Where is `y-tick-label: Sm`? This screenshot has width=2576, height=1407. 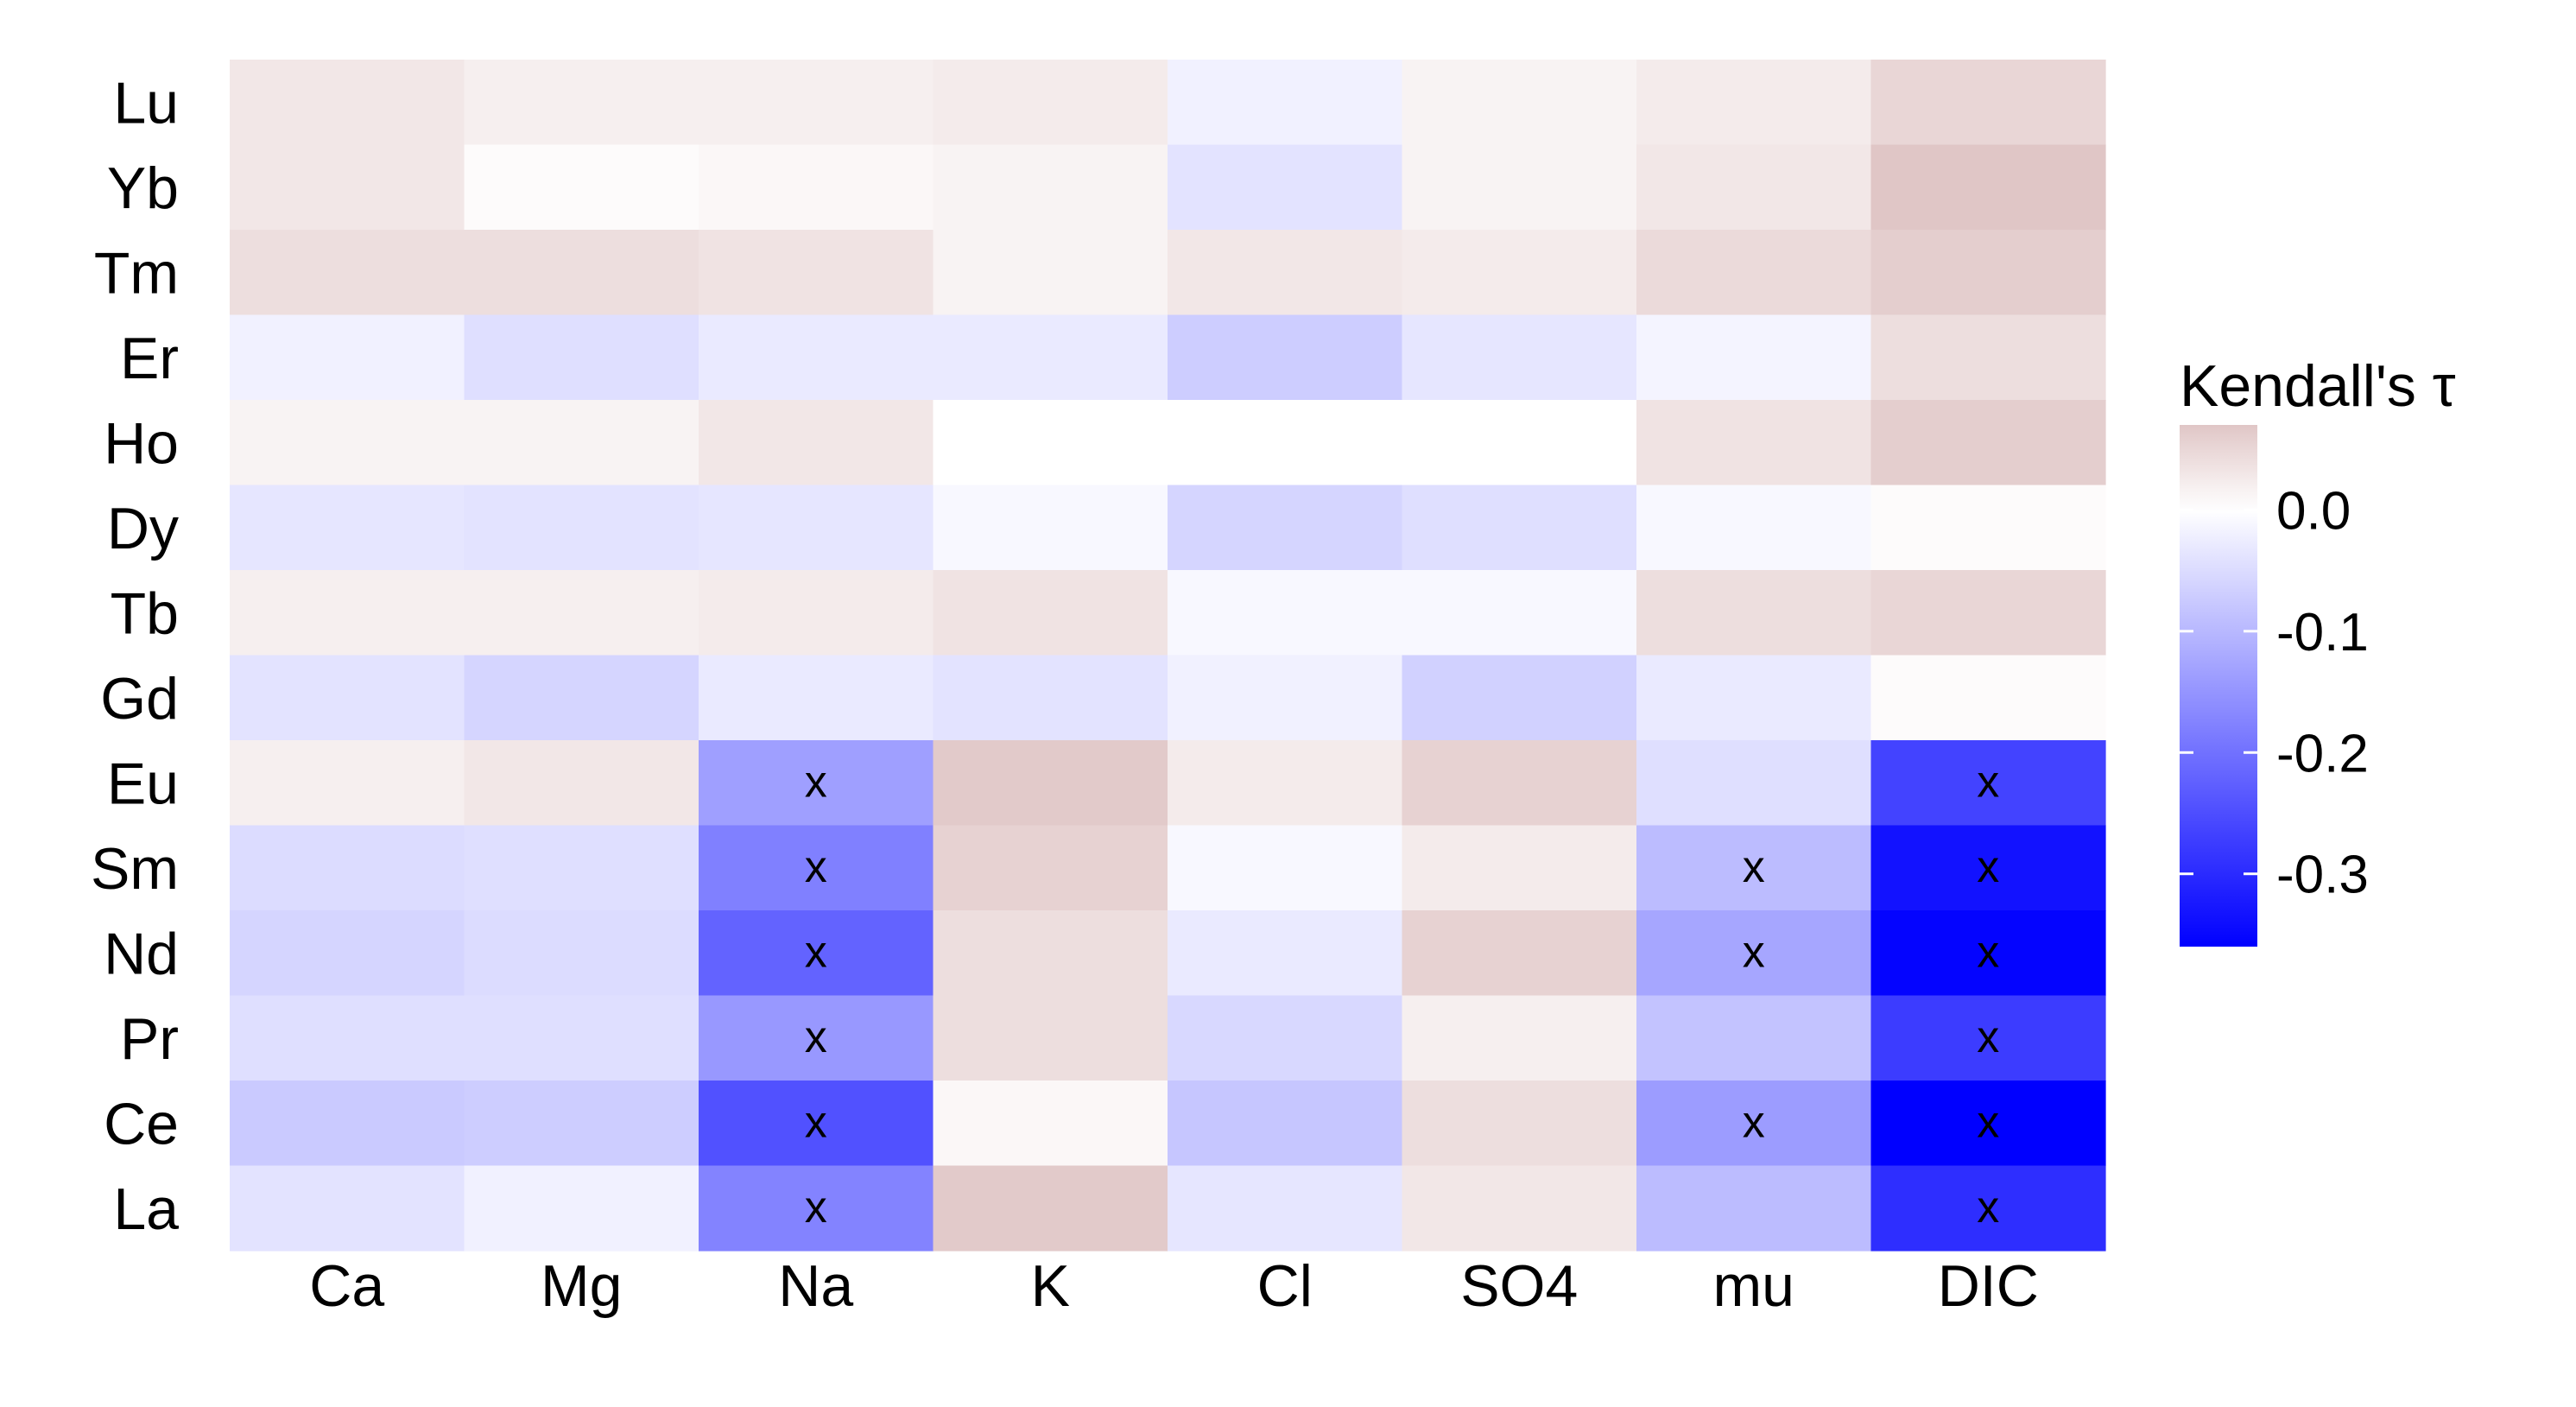 y-tick-label: Sm is located at coordinates (135, 869).